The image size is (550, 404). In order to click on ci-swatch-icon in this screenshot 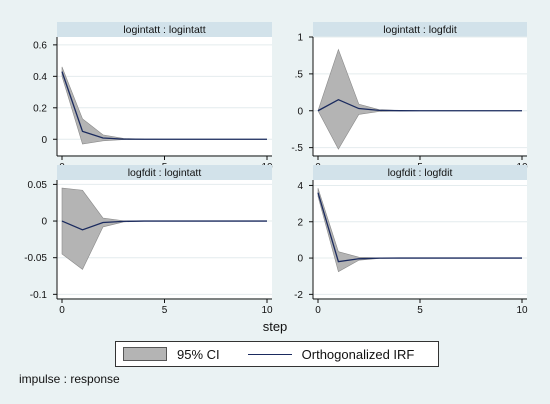, I will do `click(145, 354)`.